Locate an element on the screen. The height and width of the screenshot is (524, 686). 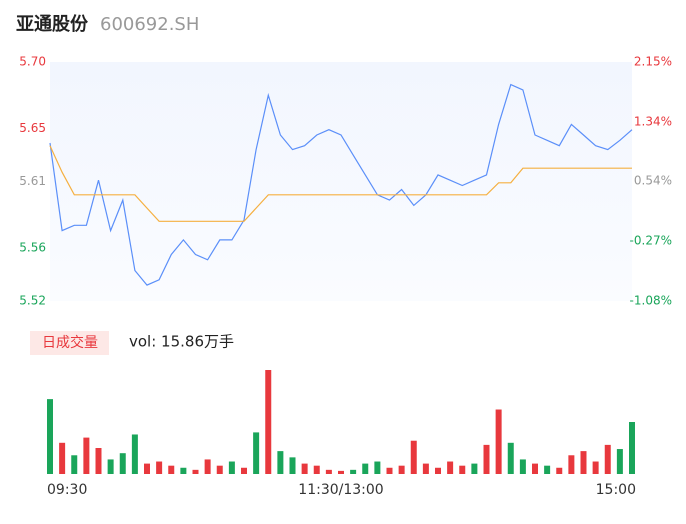
x-tick-label: 11:30/13:00 is located at coordinates (340, 490).